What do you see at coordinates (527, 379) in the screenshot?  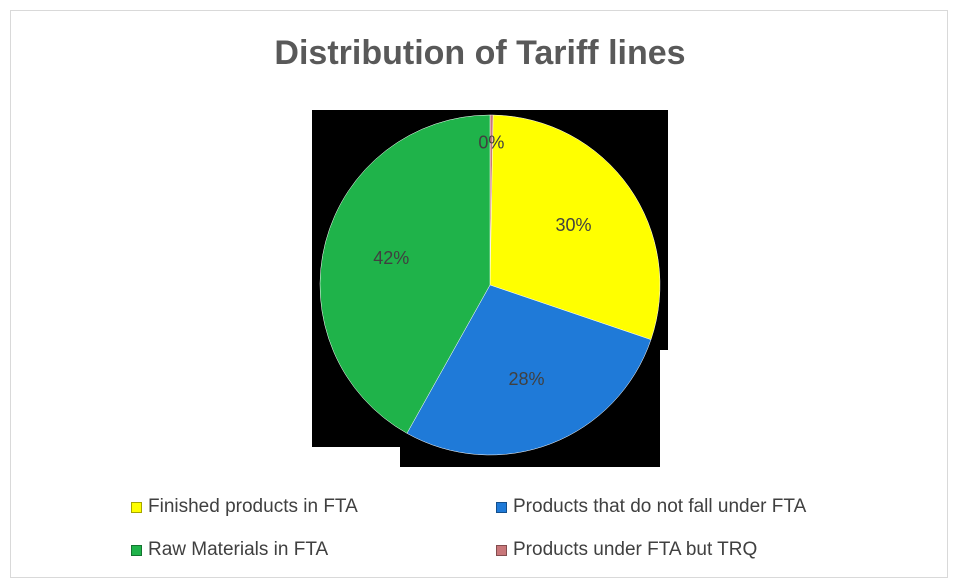 I see `data-label-2: 28%` at bounding box center [527, 379].